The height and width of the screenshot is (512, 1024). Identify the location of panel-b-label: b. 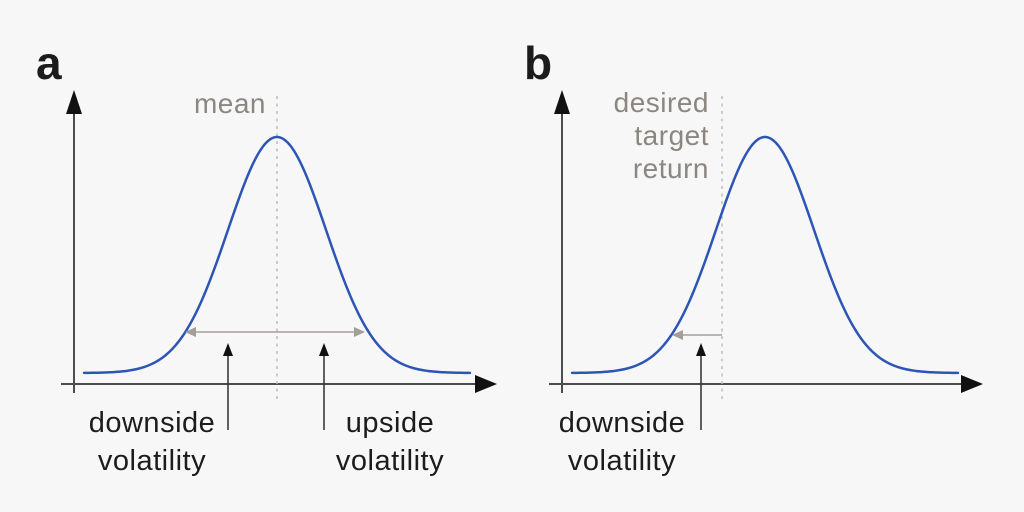
(538, 63).